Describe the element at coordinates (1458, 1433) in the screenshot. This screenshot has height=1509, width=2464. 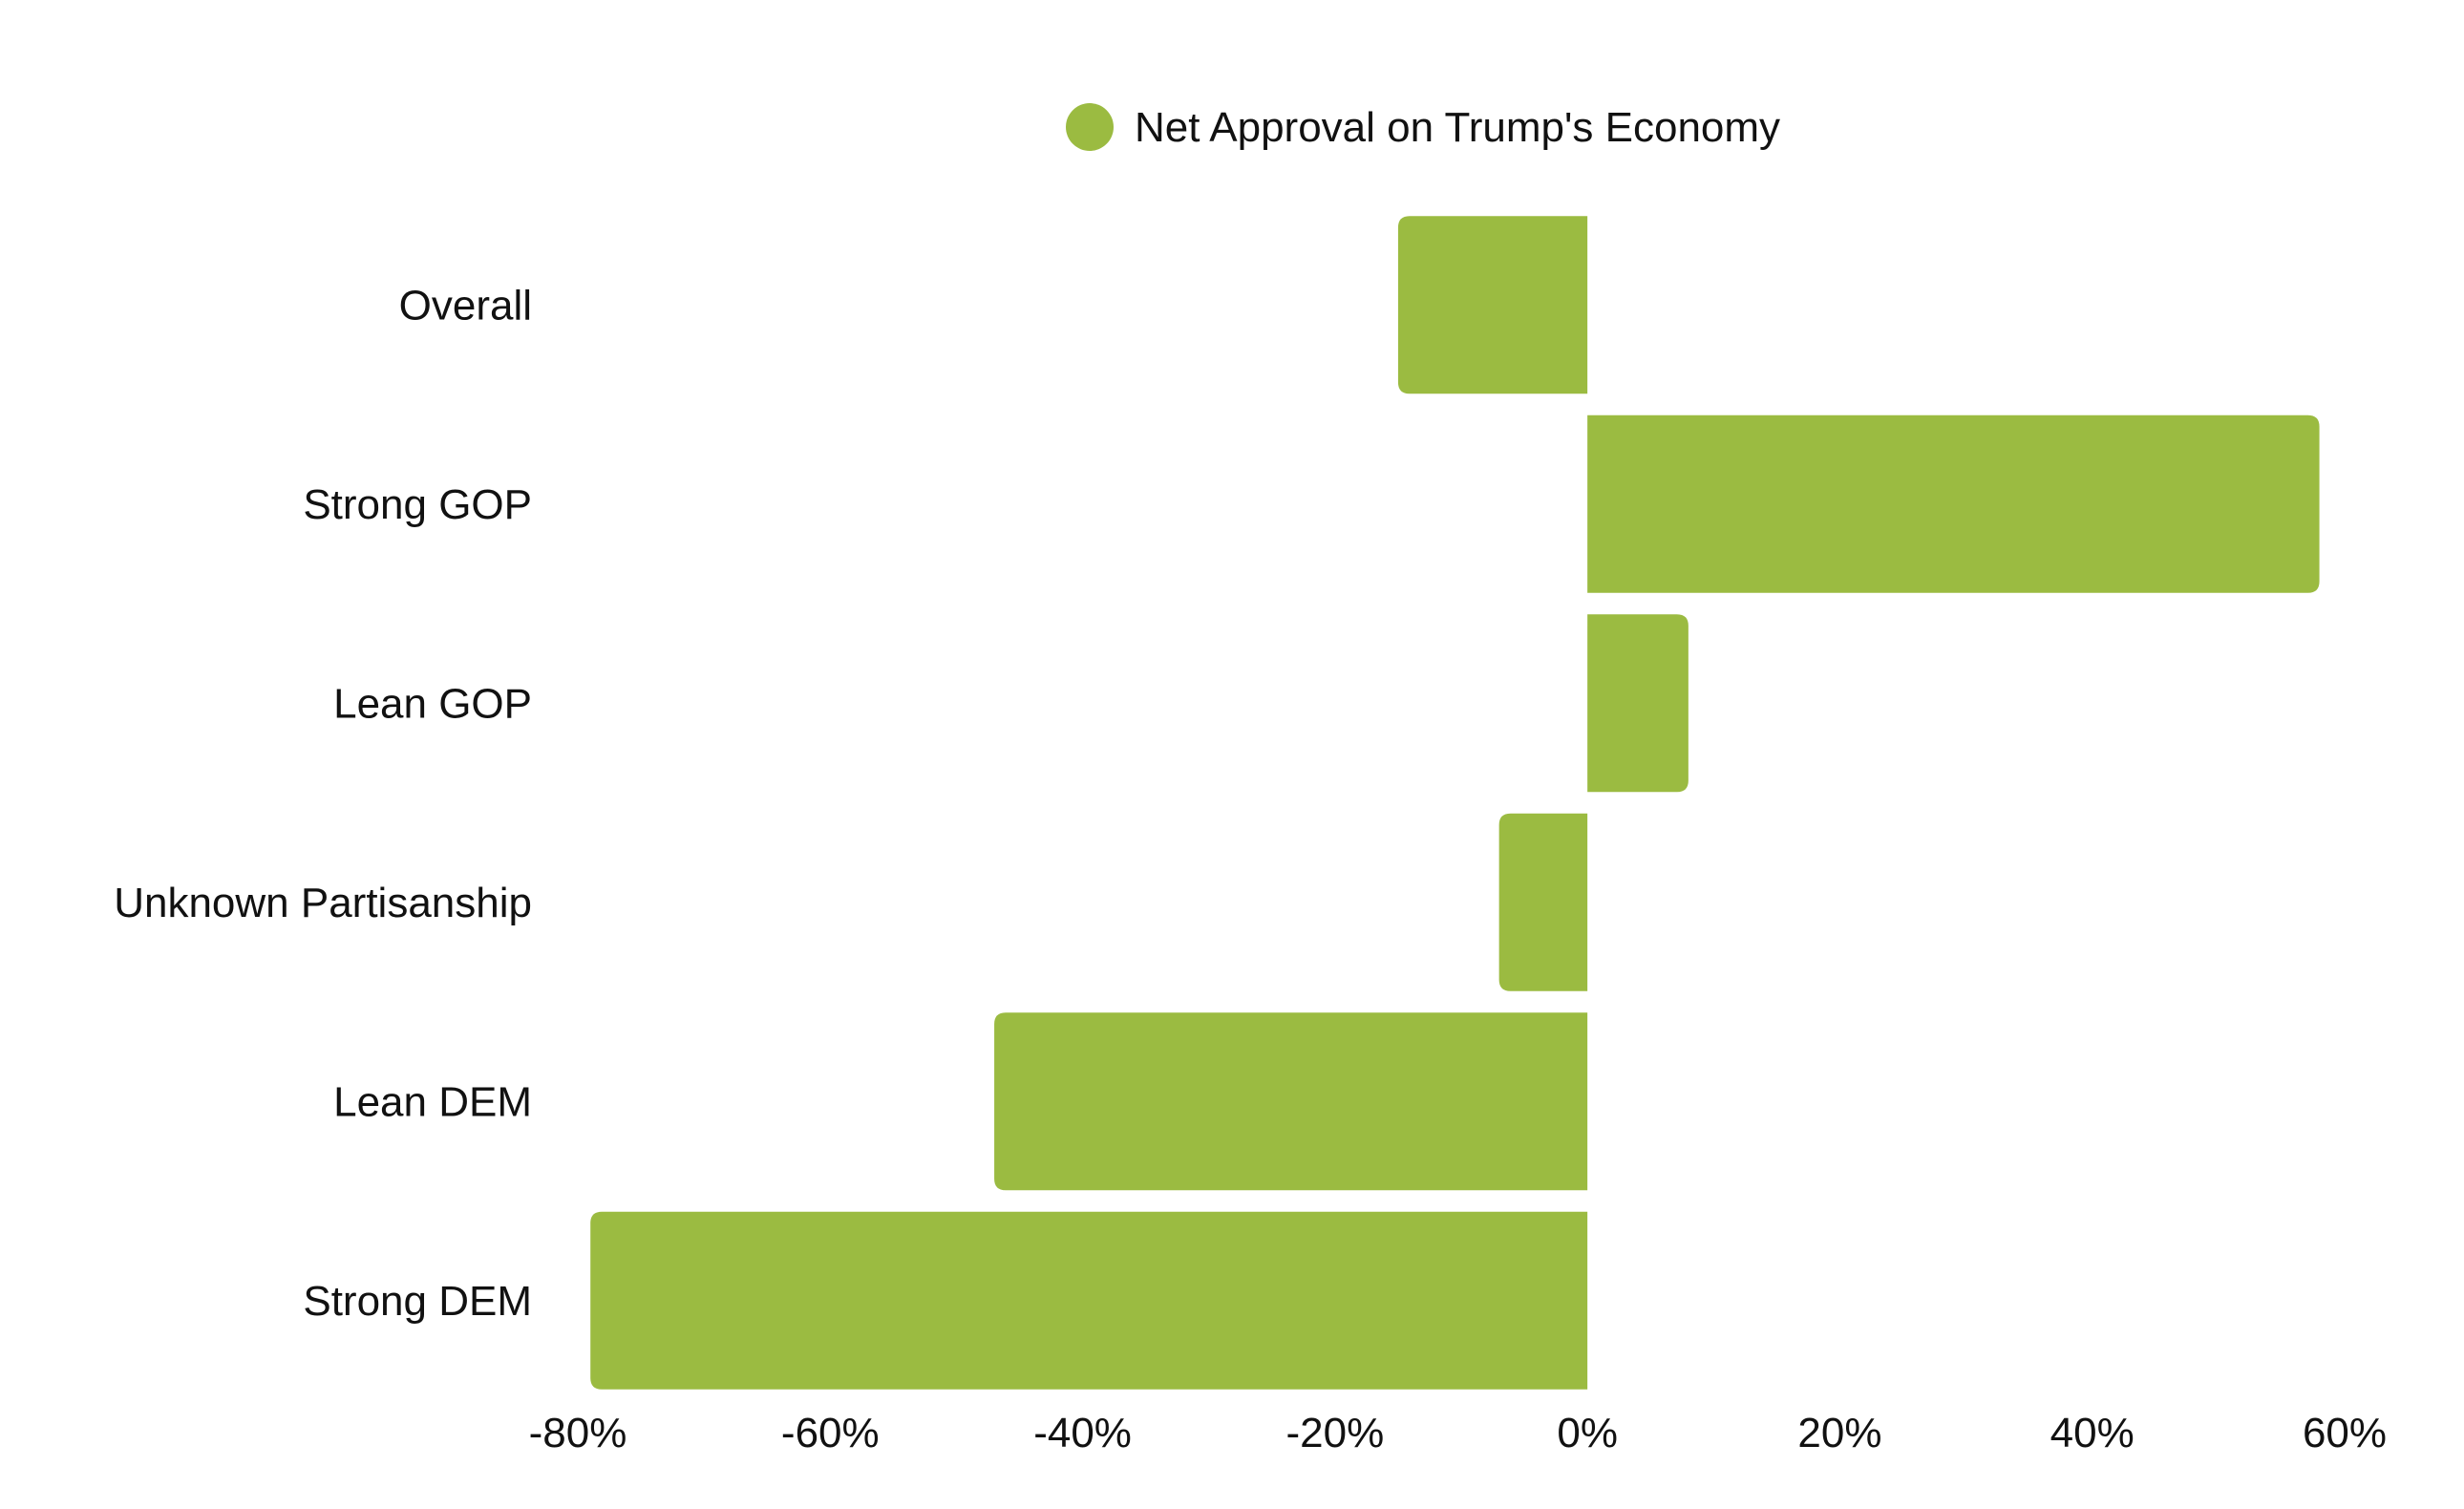
I see `x-axis-tick-labels: -80% -60% -40% -20% 0% 20% 40% 60%` at that location.